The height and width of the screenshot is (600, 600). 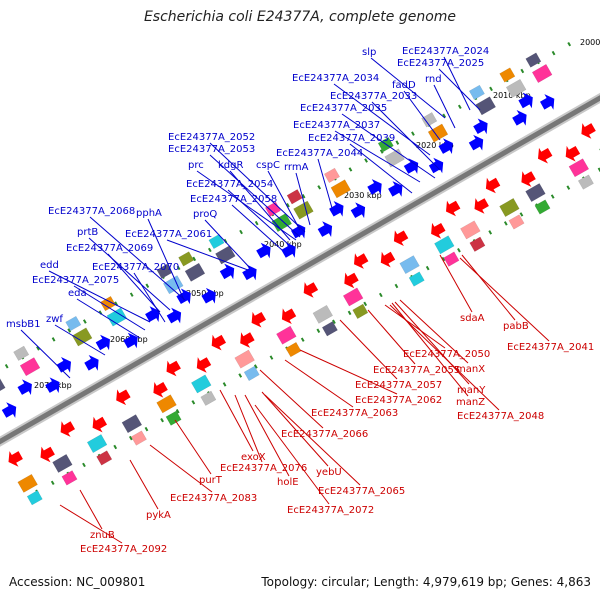 I want to click on reverse-gene-label: yebU, so click(x=329, y=472).